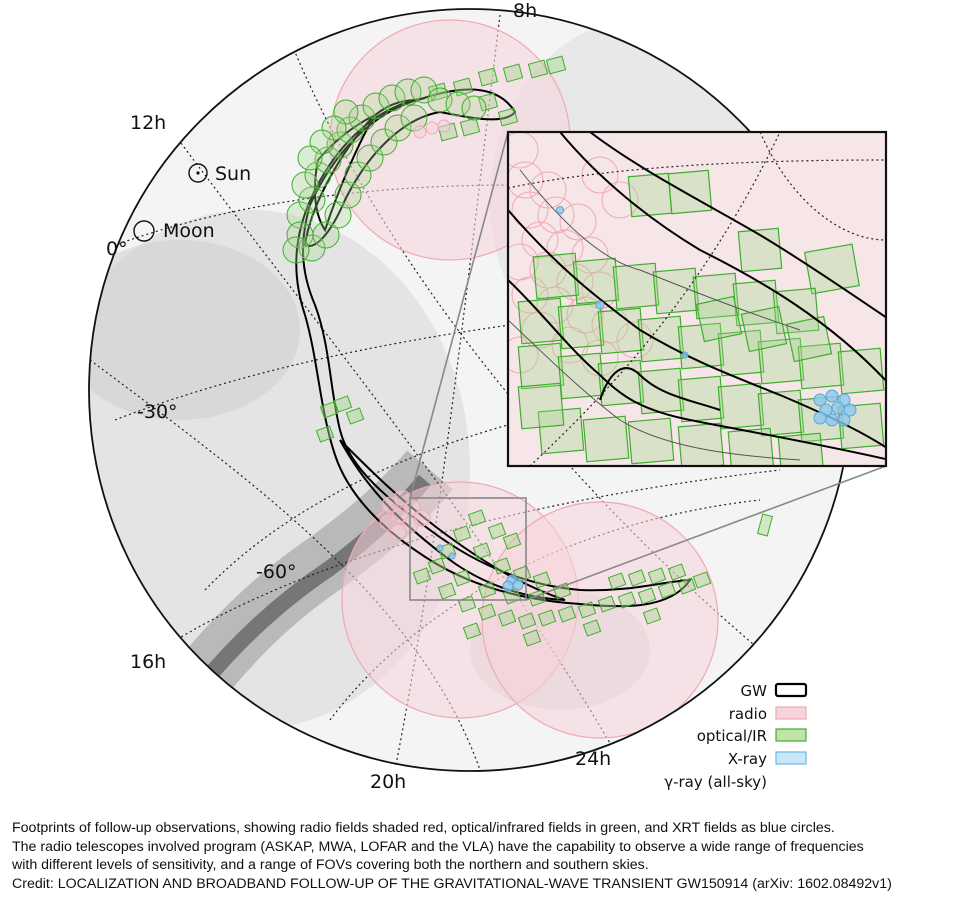 Image resolution: width=960 pixels, height=910 pixels. What do you see at coordinates (189, 231) in the screenshot?
I see `moon-label: Moon` at bounding box center [189, 231].